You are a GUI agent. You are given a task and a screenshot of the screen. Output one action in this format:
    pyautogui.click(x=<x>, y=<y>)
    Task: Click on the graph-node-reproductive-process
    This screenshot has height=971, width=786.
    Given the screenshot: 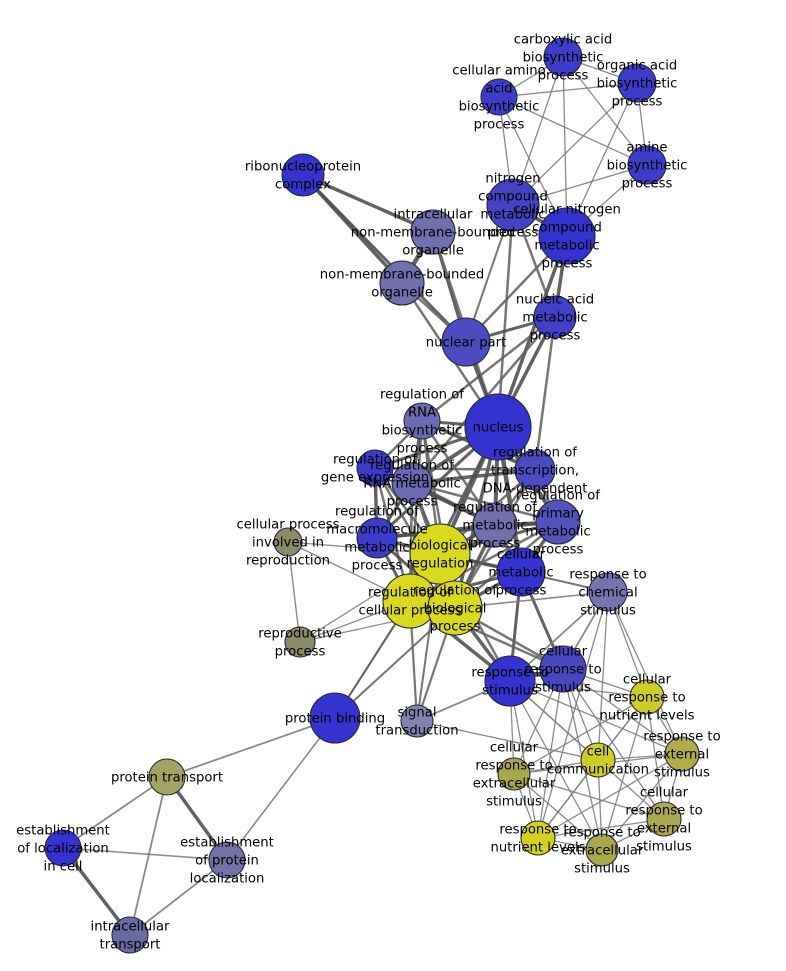 What is the action you would take?
    pyautogui.click(x=300, y=642)
    